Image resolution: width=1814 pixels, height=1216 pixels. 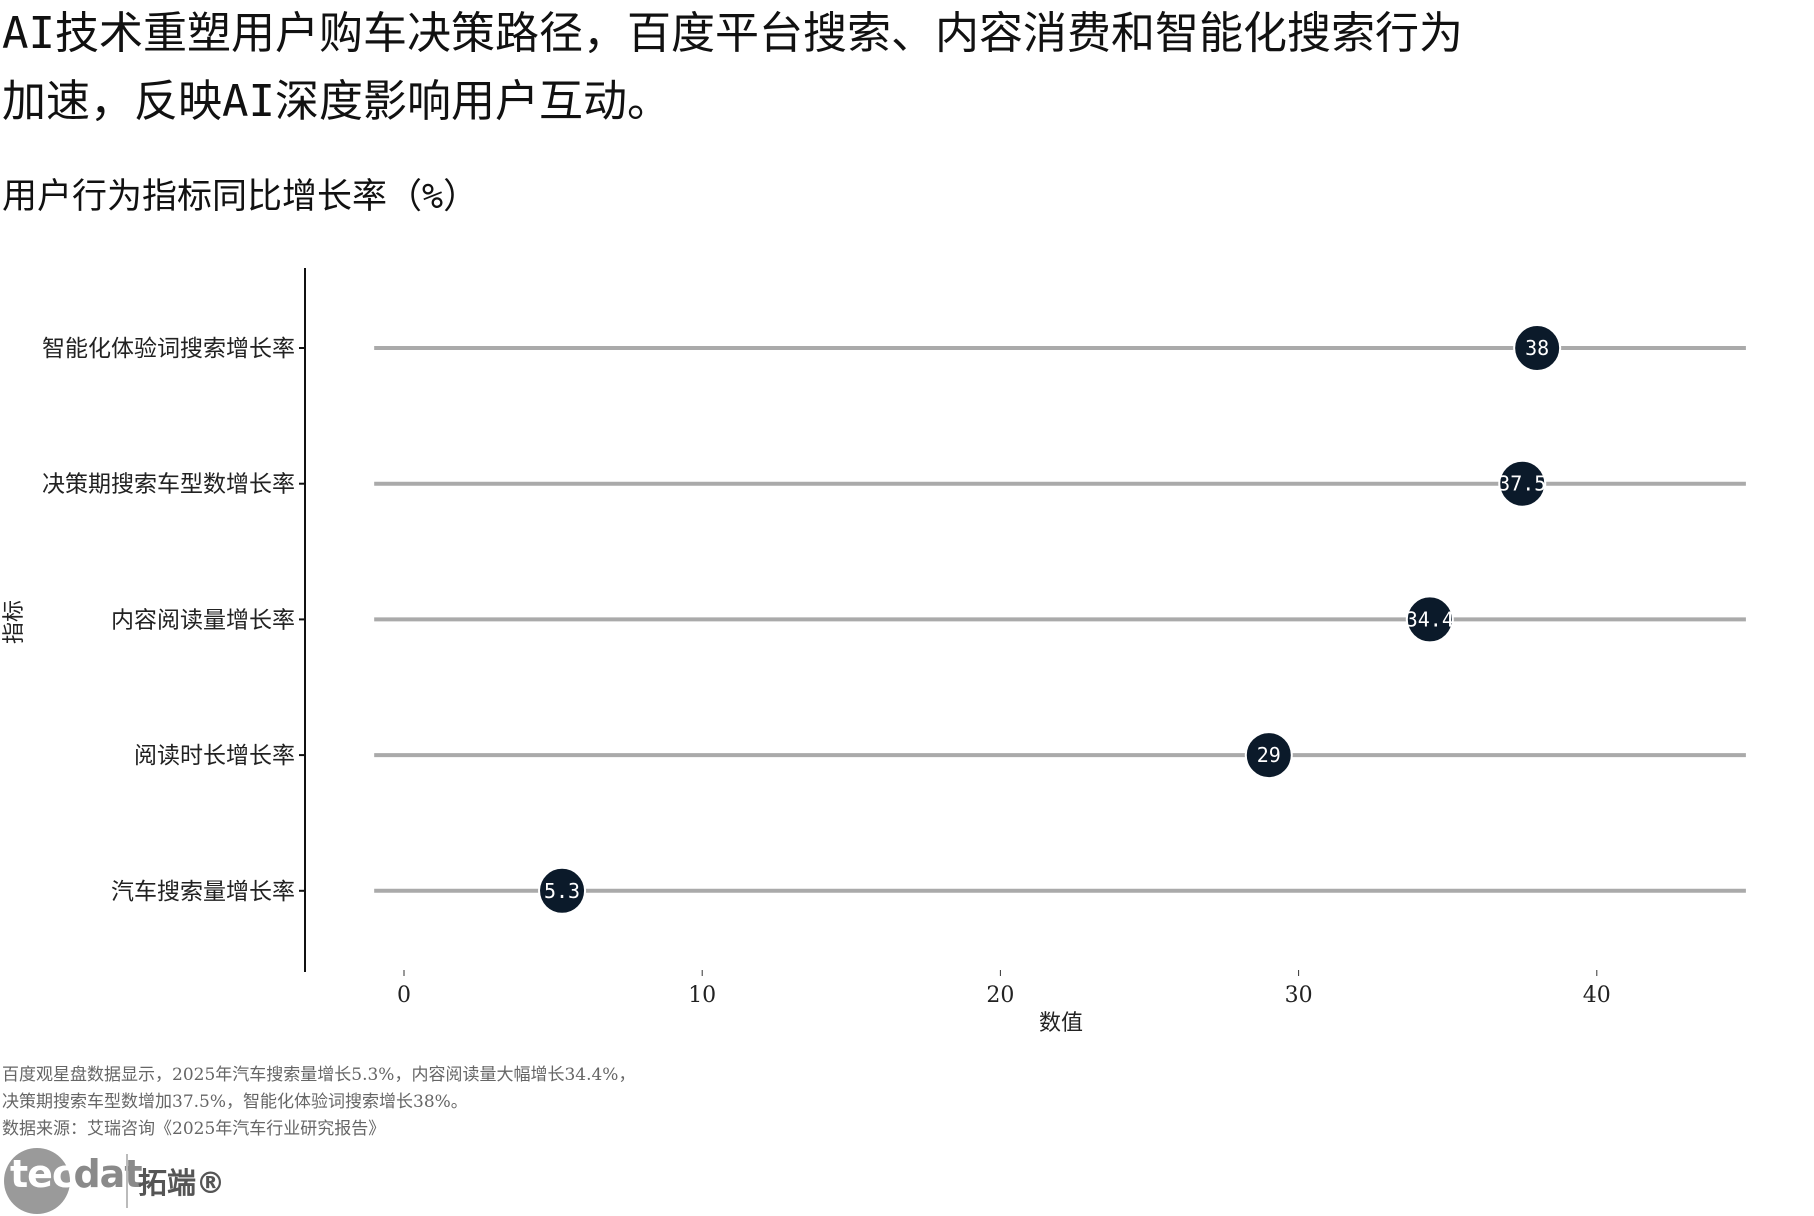 I want to click on x-tick-label: 10, so click(x=702, y=995).